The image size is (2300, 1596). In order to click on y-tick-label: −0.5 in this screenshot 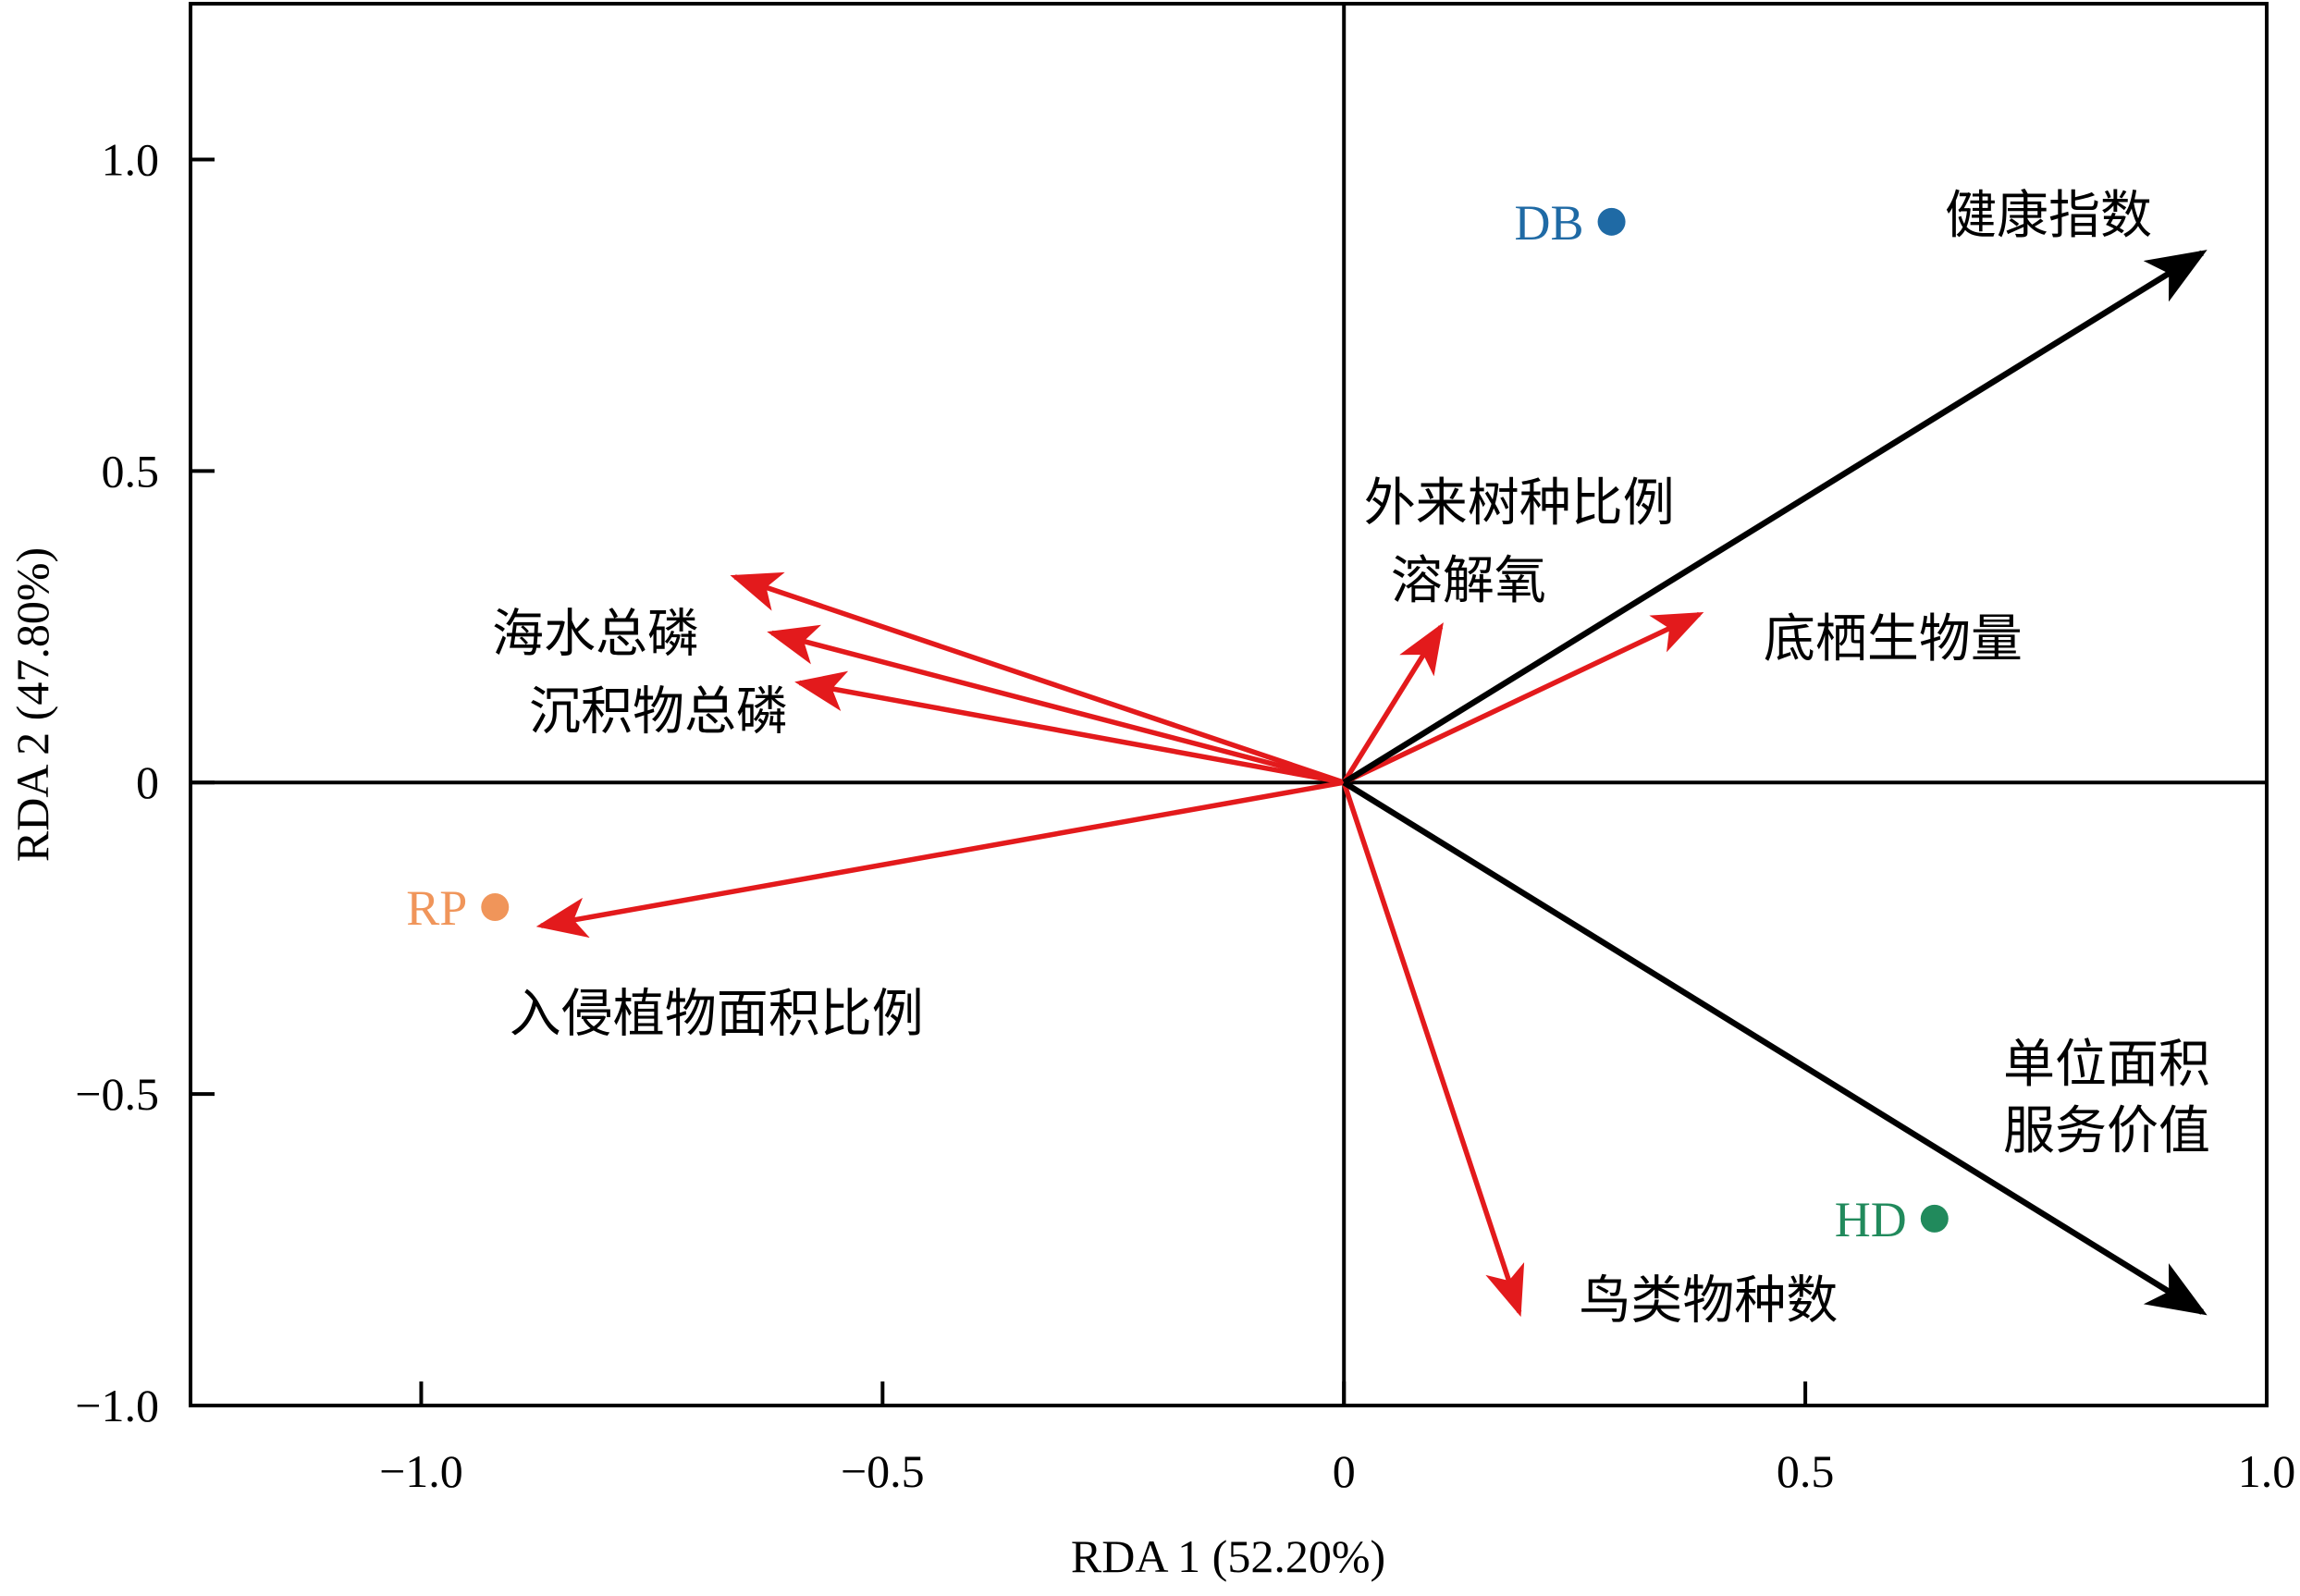, I will do `click(117, 1094)`.